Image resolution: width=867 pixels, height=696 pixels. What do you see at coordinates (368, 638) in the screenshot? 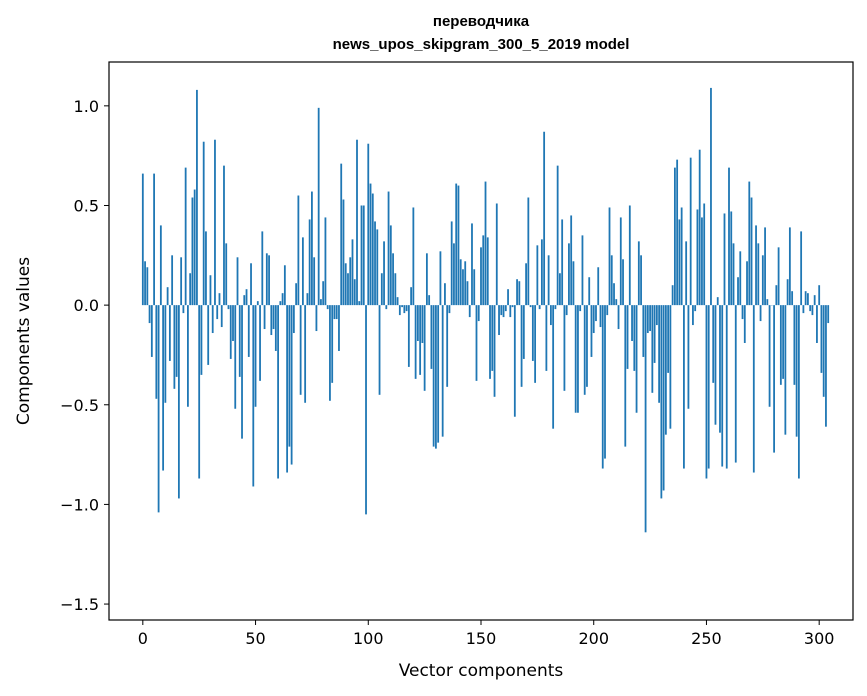
I see `x-tick-label: 100` at bounding box center [368, 638].